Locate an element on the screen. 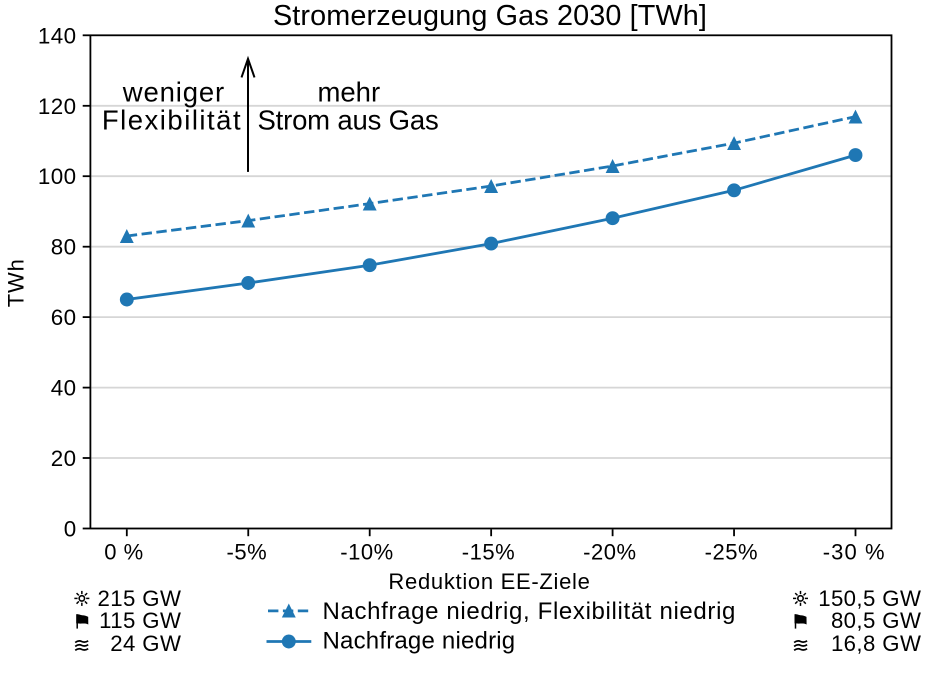 The height and width of the screenshot is (678, 944). svg-text: 100 is located at coordinates (57, 176).